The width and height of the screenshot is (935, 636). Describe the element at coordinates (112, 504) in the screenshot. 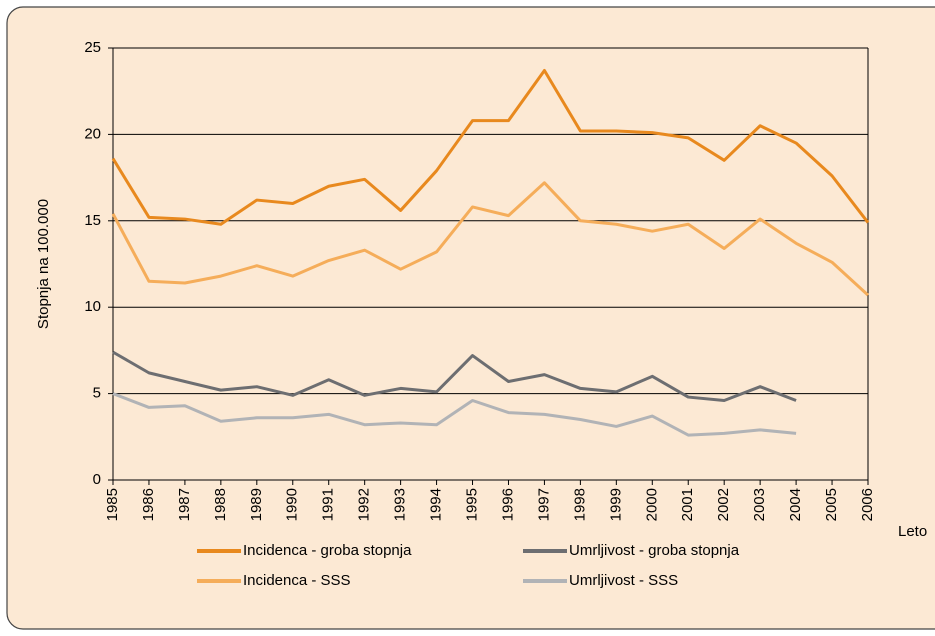

I see `x-tick-label: 1985` at that location.